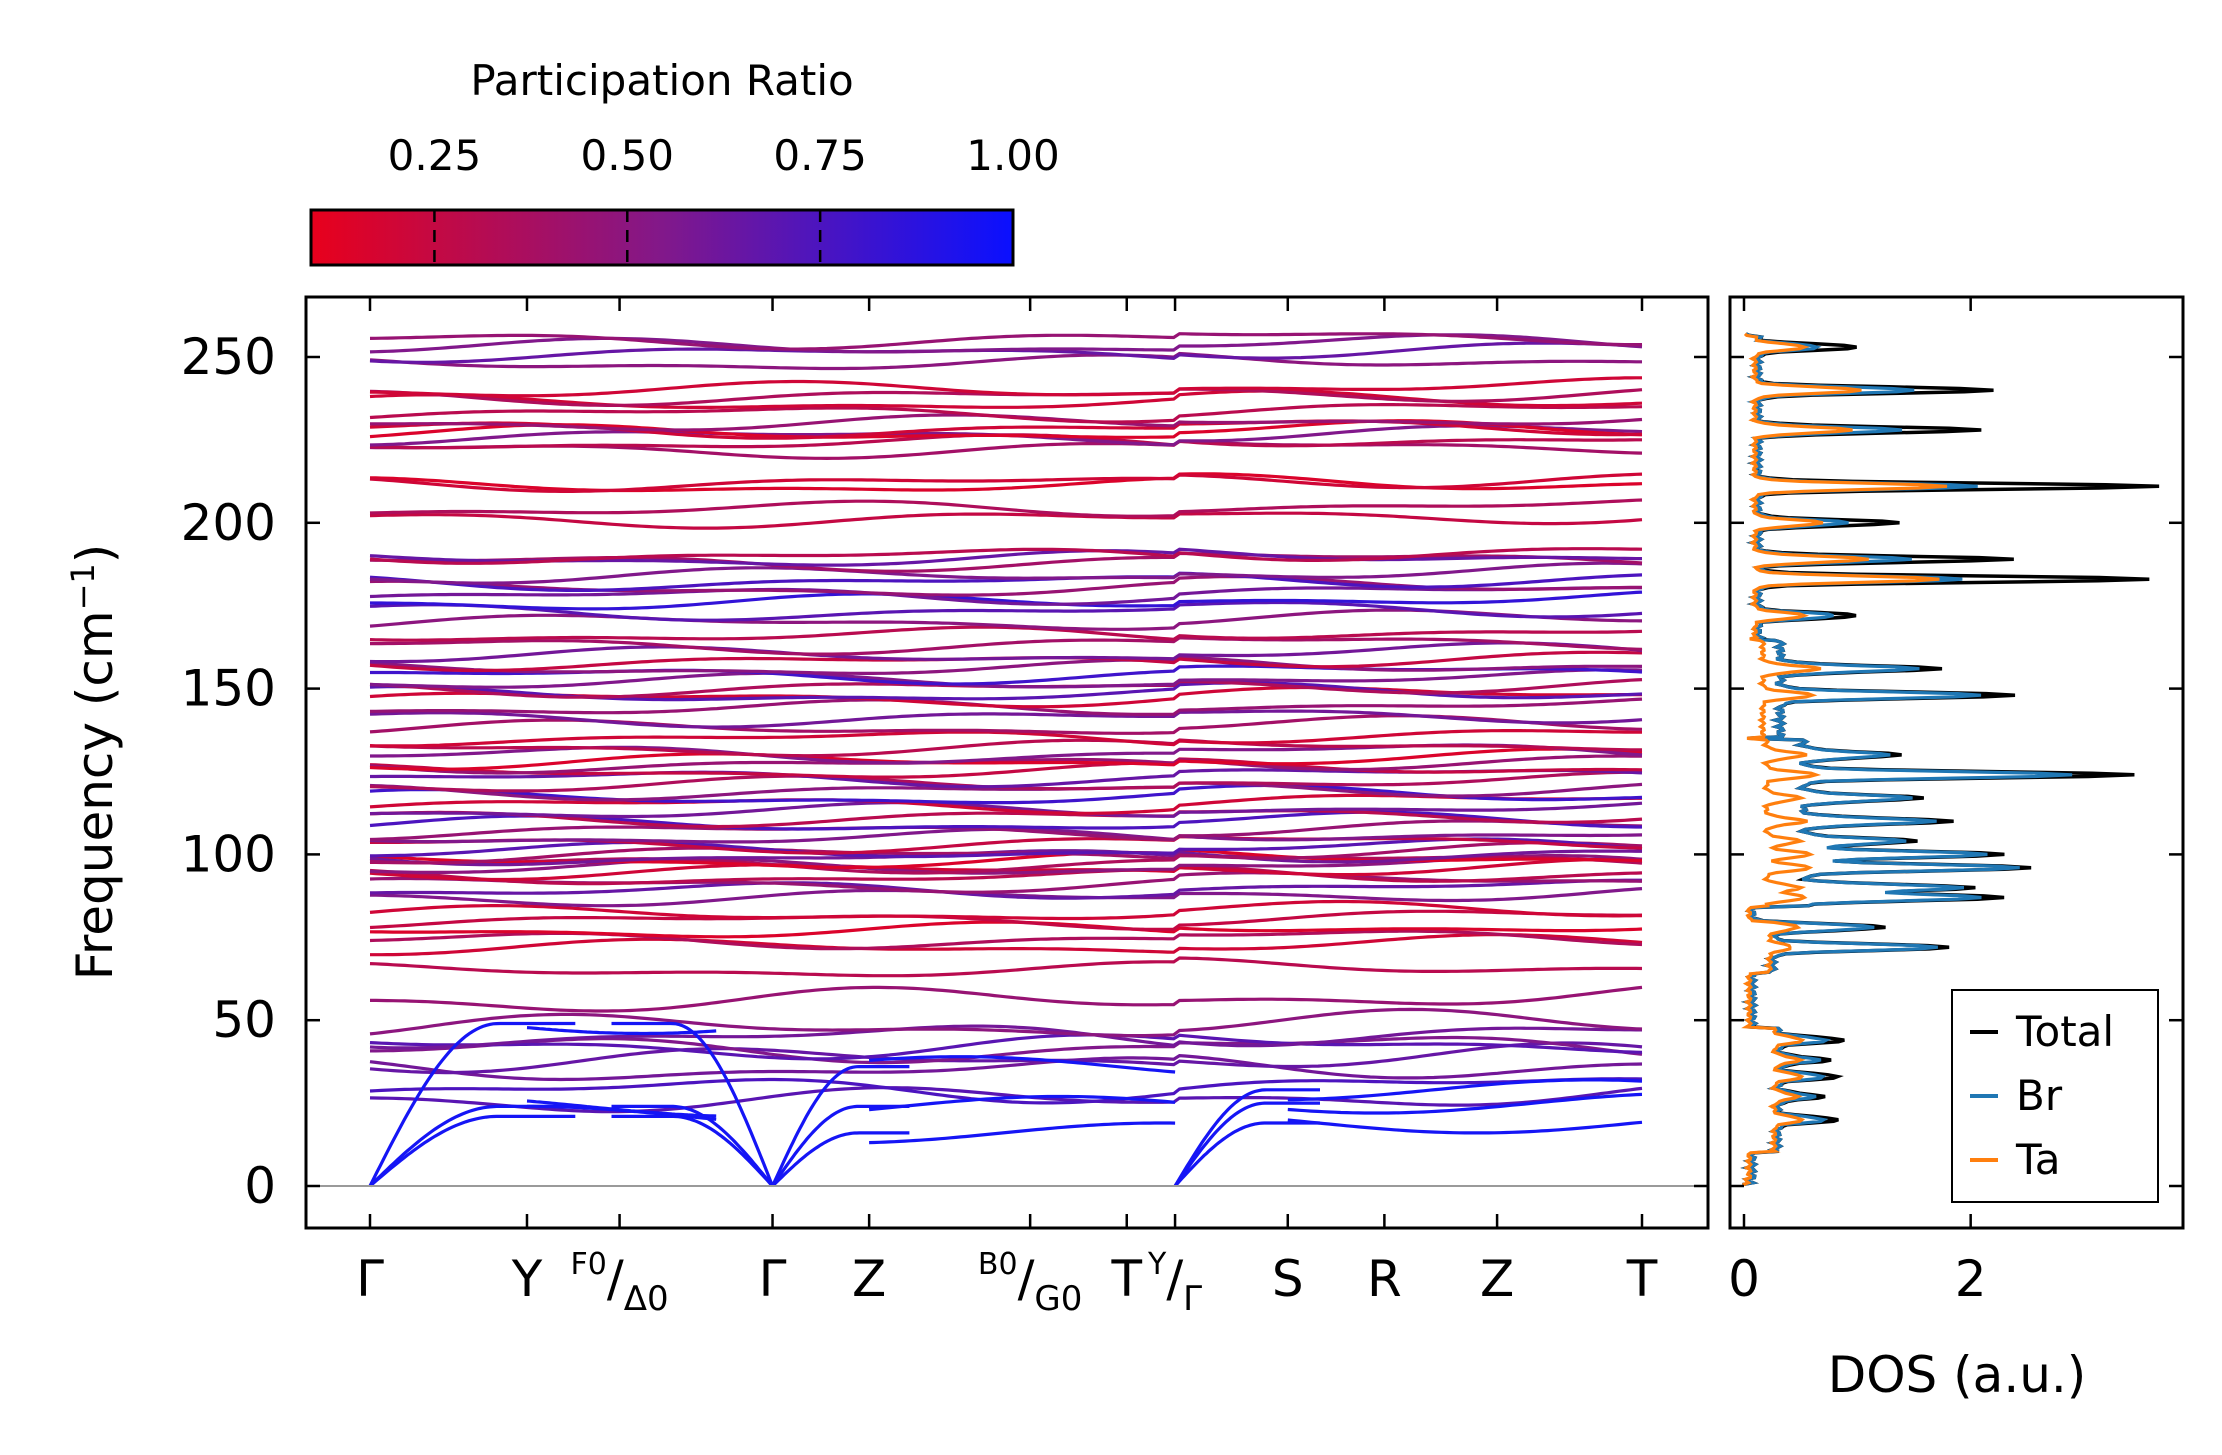 This screenshot has height=1455, width=2222. What do you see at coordinates (2064, 1031) in the screenshot?
I see `legend-label-total: Total` at bounding box center [2064, 1031].